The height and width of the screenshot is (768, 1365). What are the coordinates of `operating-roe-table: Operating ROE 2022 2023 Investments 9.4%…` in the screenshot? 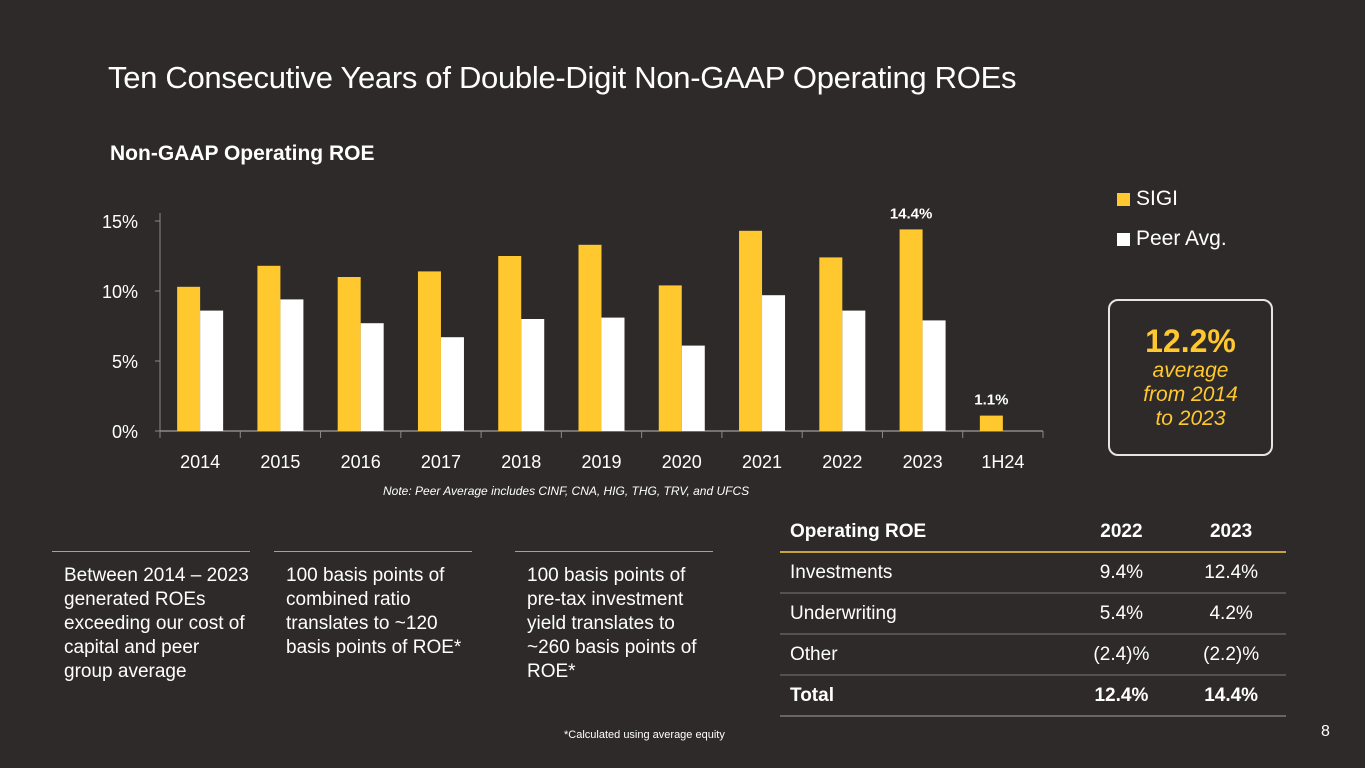 It's located at (1033, 614).